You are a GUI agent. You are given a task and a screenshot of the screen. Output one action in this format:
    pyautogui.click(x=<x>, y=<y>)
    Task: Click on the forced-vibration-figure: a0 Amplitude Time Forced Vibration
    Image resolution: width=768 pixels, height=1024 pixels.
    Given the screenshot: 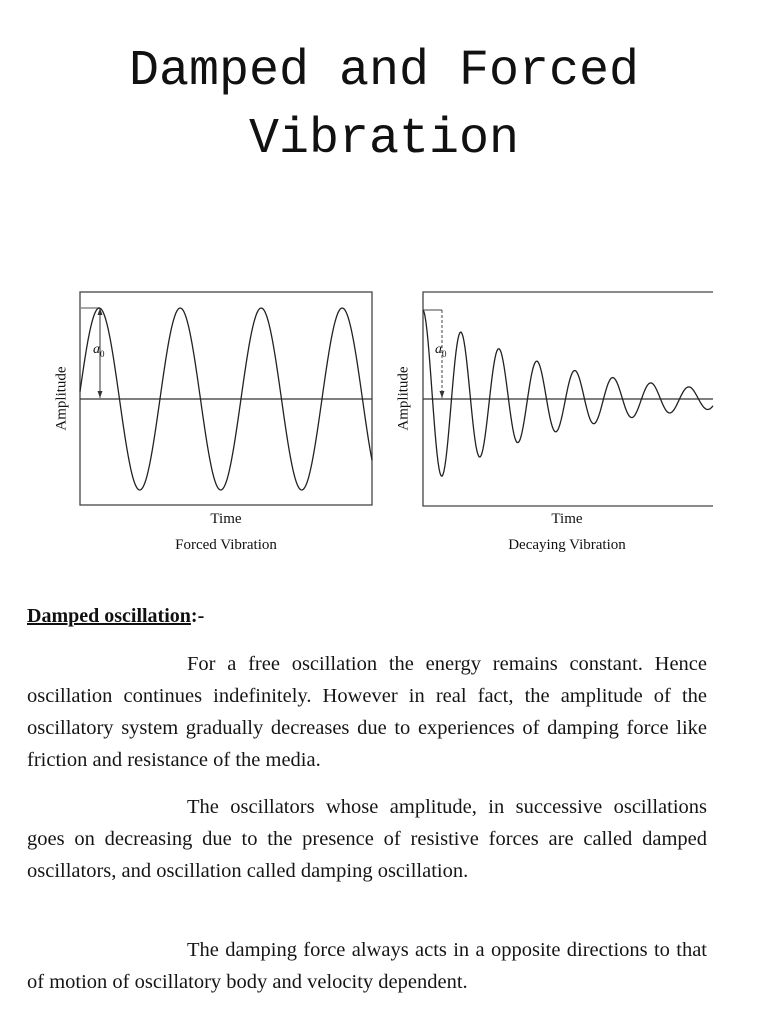 What is the action you would take?
    pyautogui.click(x=218, y=419)
    